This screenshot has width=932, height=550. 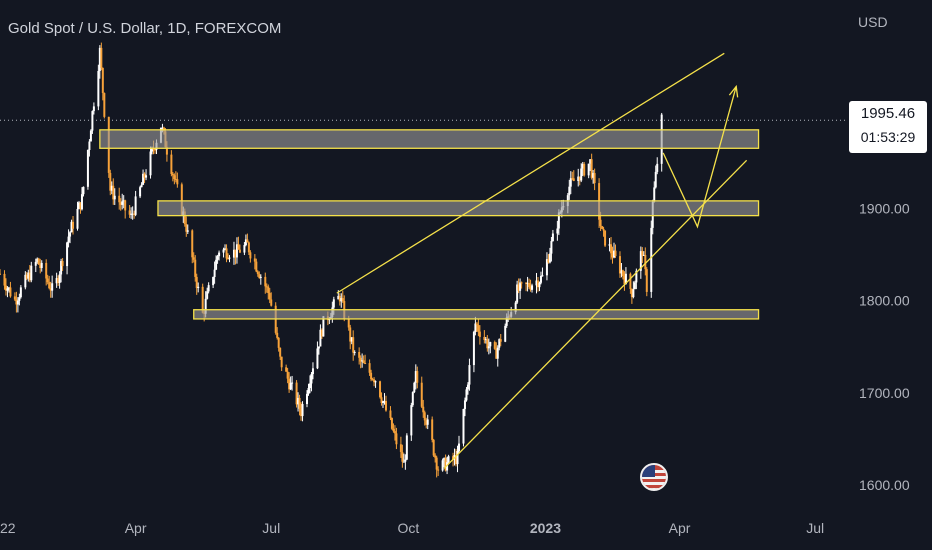 I want to click on x-tick-label: Apr, so click(x=136, y=528).